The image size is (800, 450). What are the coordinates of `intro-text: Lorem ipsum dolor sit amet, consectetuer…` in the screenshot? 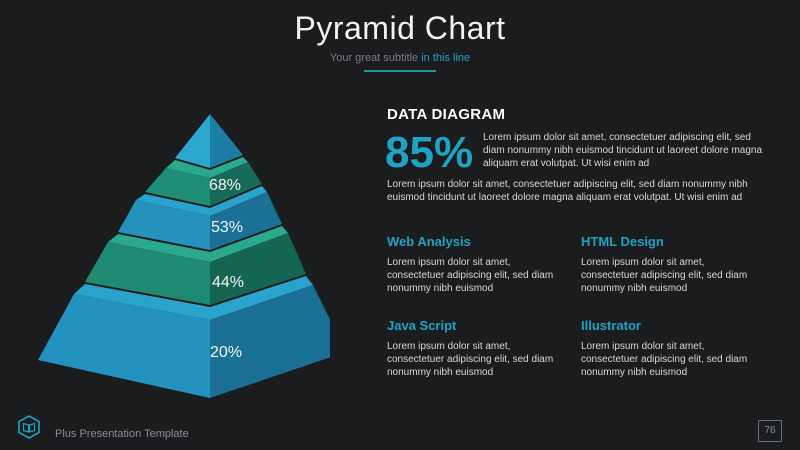 It's located at (623, 150).